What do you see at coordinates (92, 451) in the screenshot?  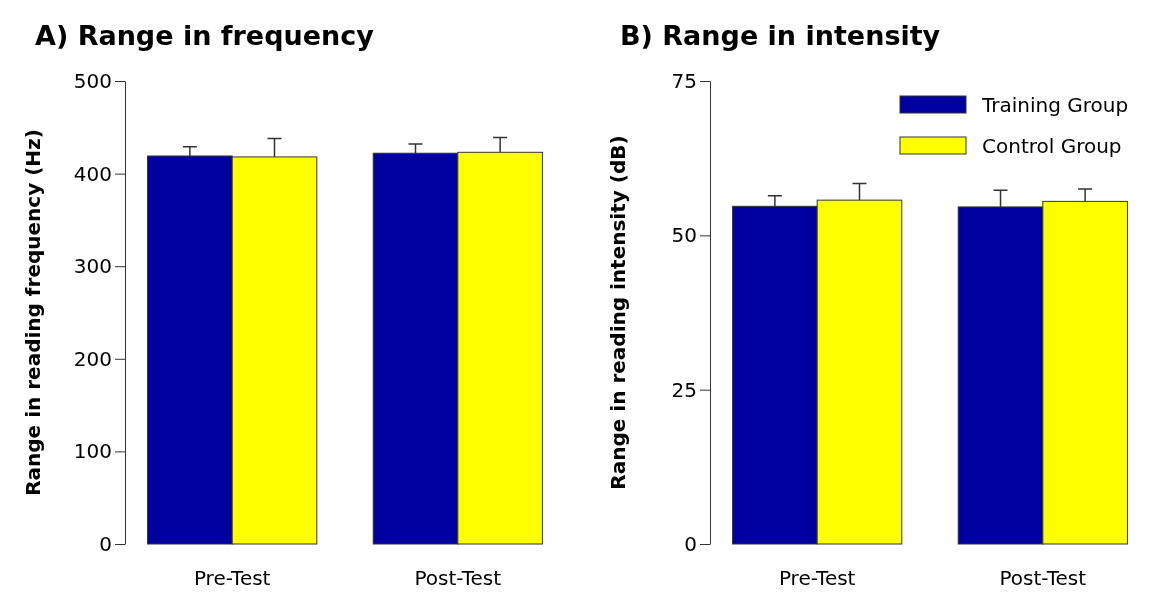 I see `y-tick-label: 100` at bounding box center [92, 451].